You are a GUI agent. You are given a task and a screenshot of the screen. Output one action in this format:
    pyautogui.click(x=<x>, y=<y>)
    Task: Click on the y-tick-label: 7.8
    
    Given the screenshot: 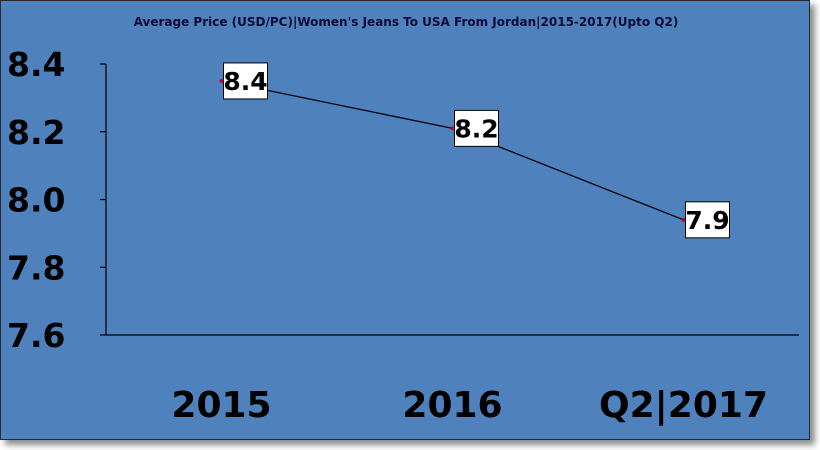 What is the action you would take?
    pyautogui.click(x=36, y=267)
    